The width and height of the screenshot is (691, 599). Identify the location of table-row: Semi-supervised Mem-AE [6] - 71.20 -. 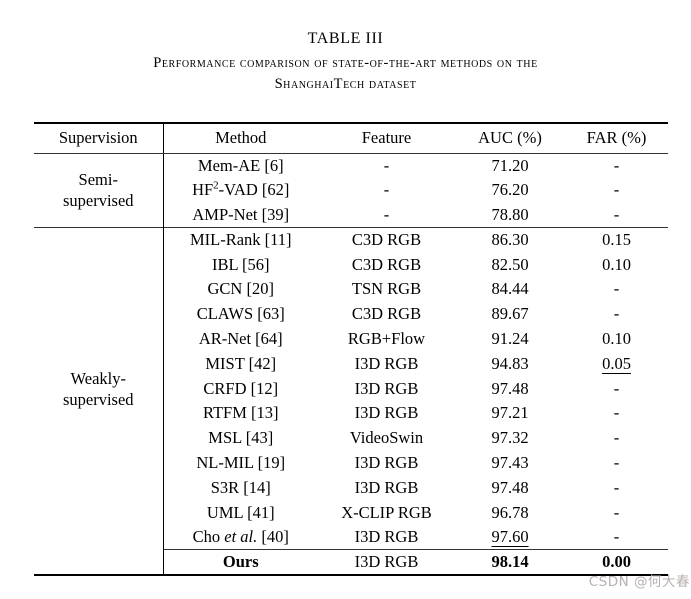
(351, 190).